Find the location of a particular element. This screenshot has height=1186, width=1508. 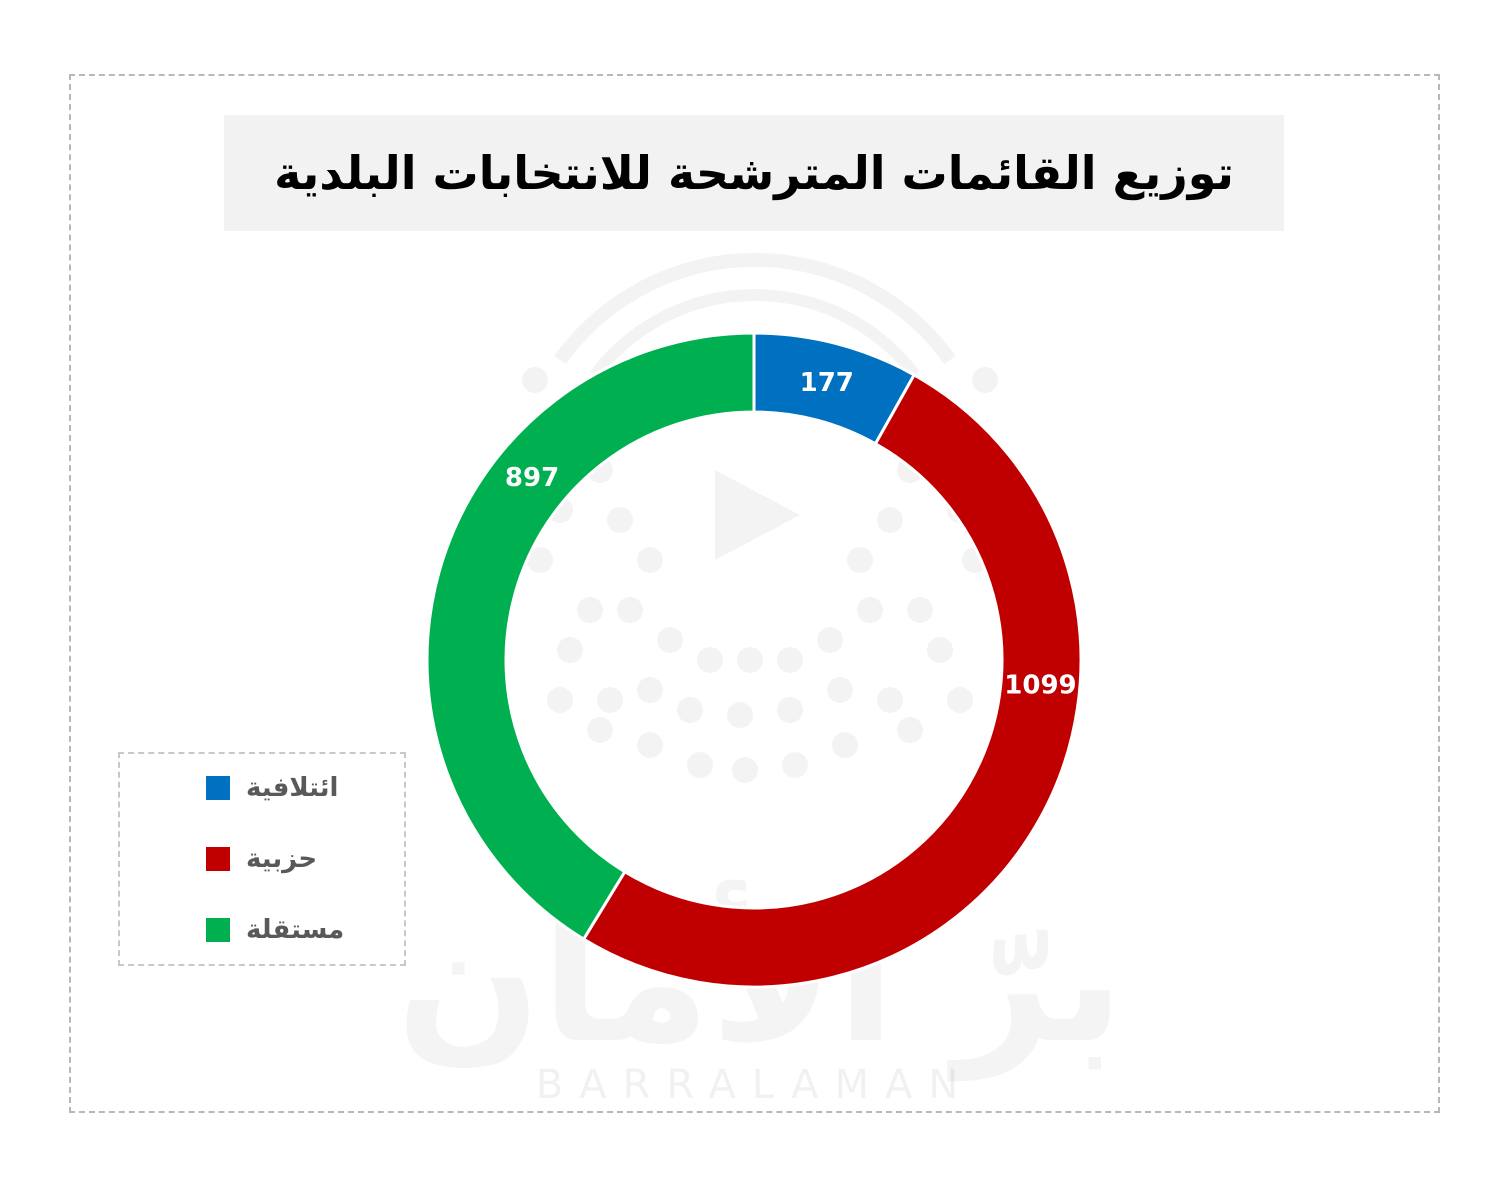

legend-label-coalition: ائتلافية is located at coordinates (292, 788).